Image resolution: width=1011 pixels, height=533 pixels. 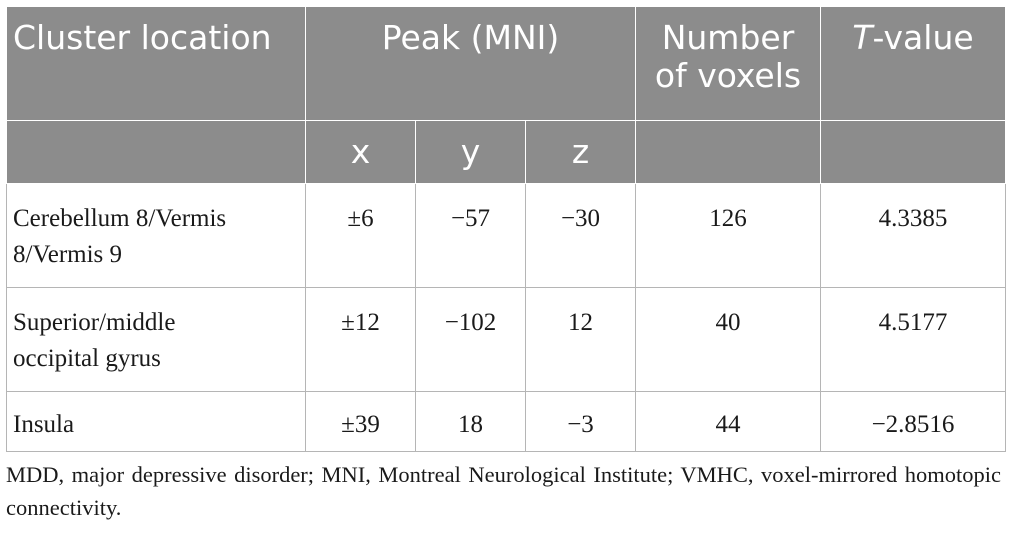 What do you see at coordinates (470, 152) in the screenshot?
I see `header-y: y` at bounding box center [470, 152].